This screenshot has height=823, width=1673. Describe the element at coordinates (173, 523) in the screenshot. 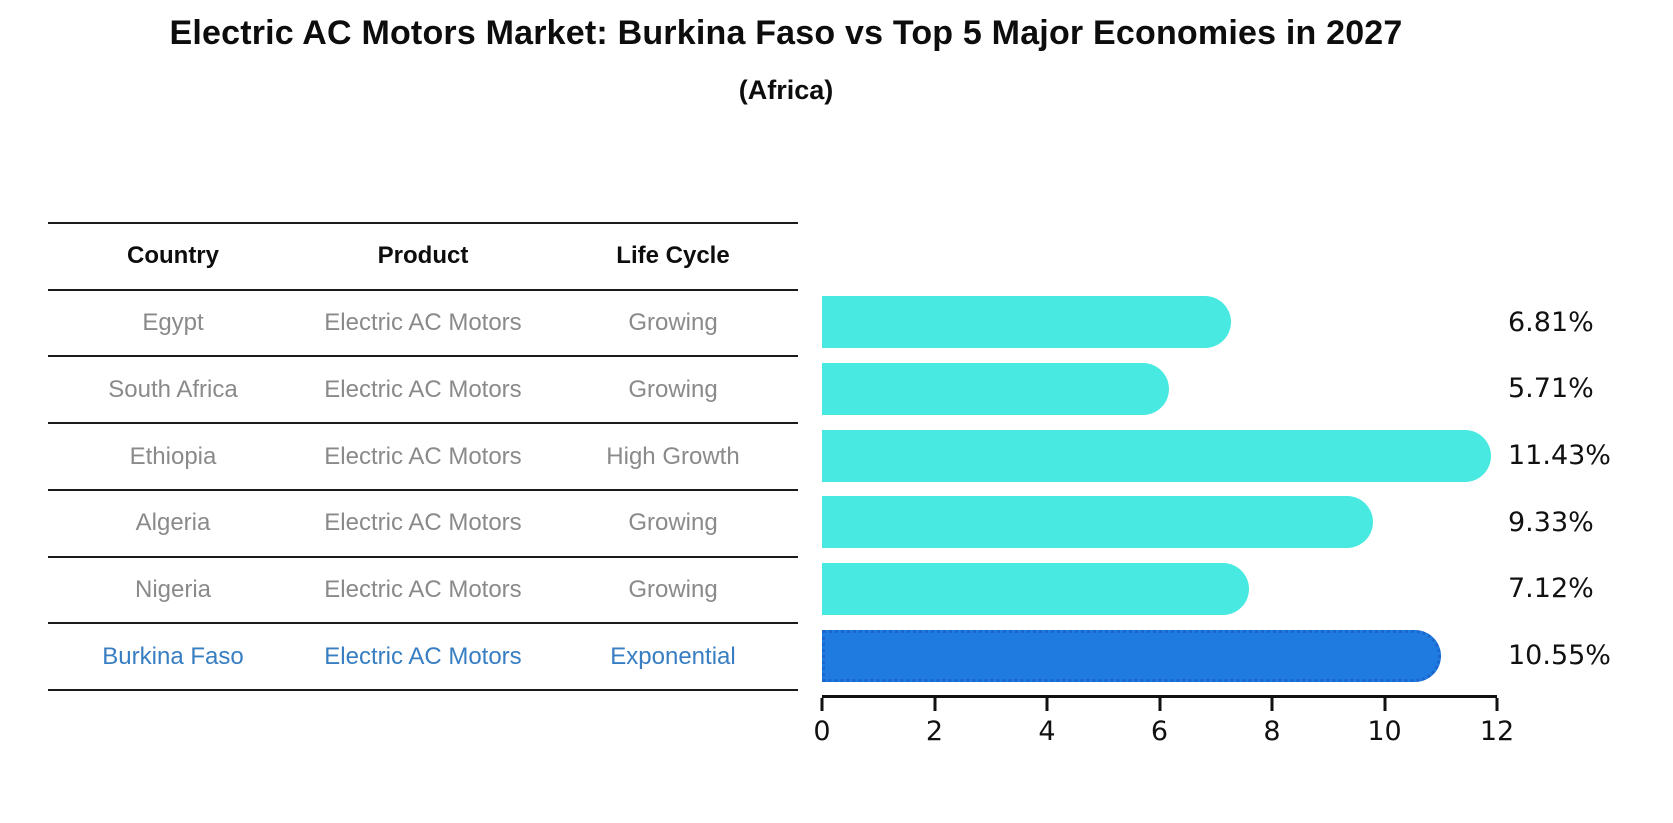

I see `table-cell-country: Algeria` at that location.